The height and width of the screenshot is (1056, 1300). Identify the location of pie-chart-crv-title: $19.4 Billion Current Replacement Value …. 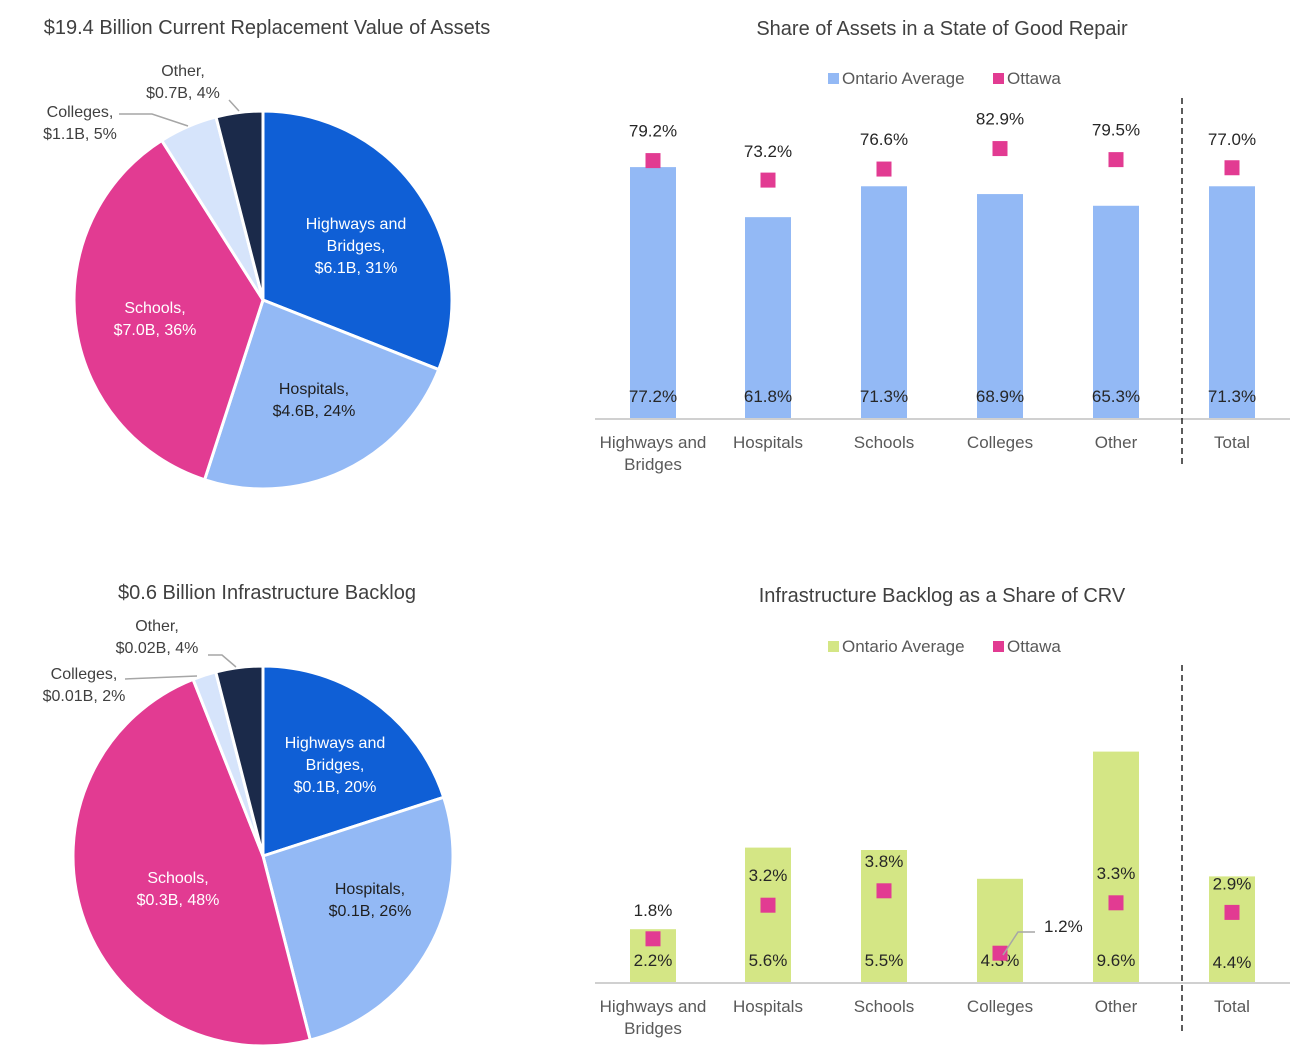
(267, 28).